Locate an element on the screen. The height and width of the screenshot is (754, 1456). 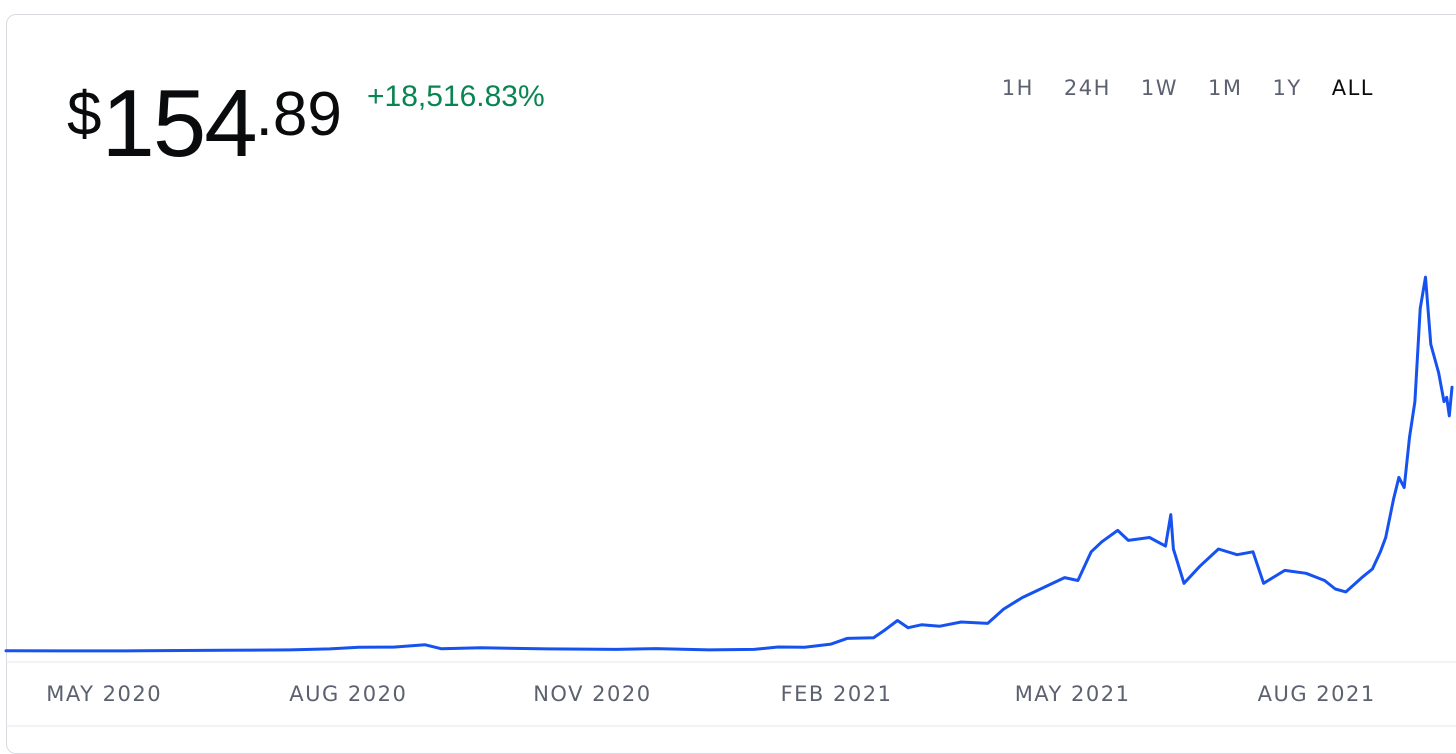
price-display: $154.89 is located at coordinates (204, 124).